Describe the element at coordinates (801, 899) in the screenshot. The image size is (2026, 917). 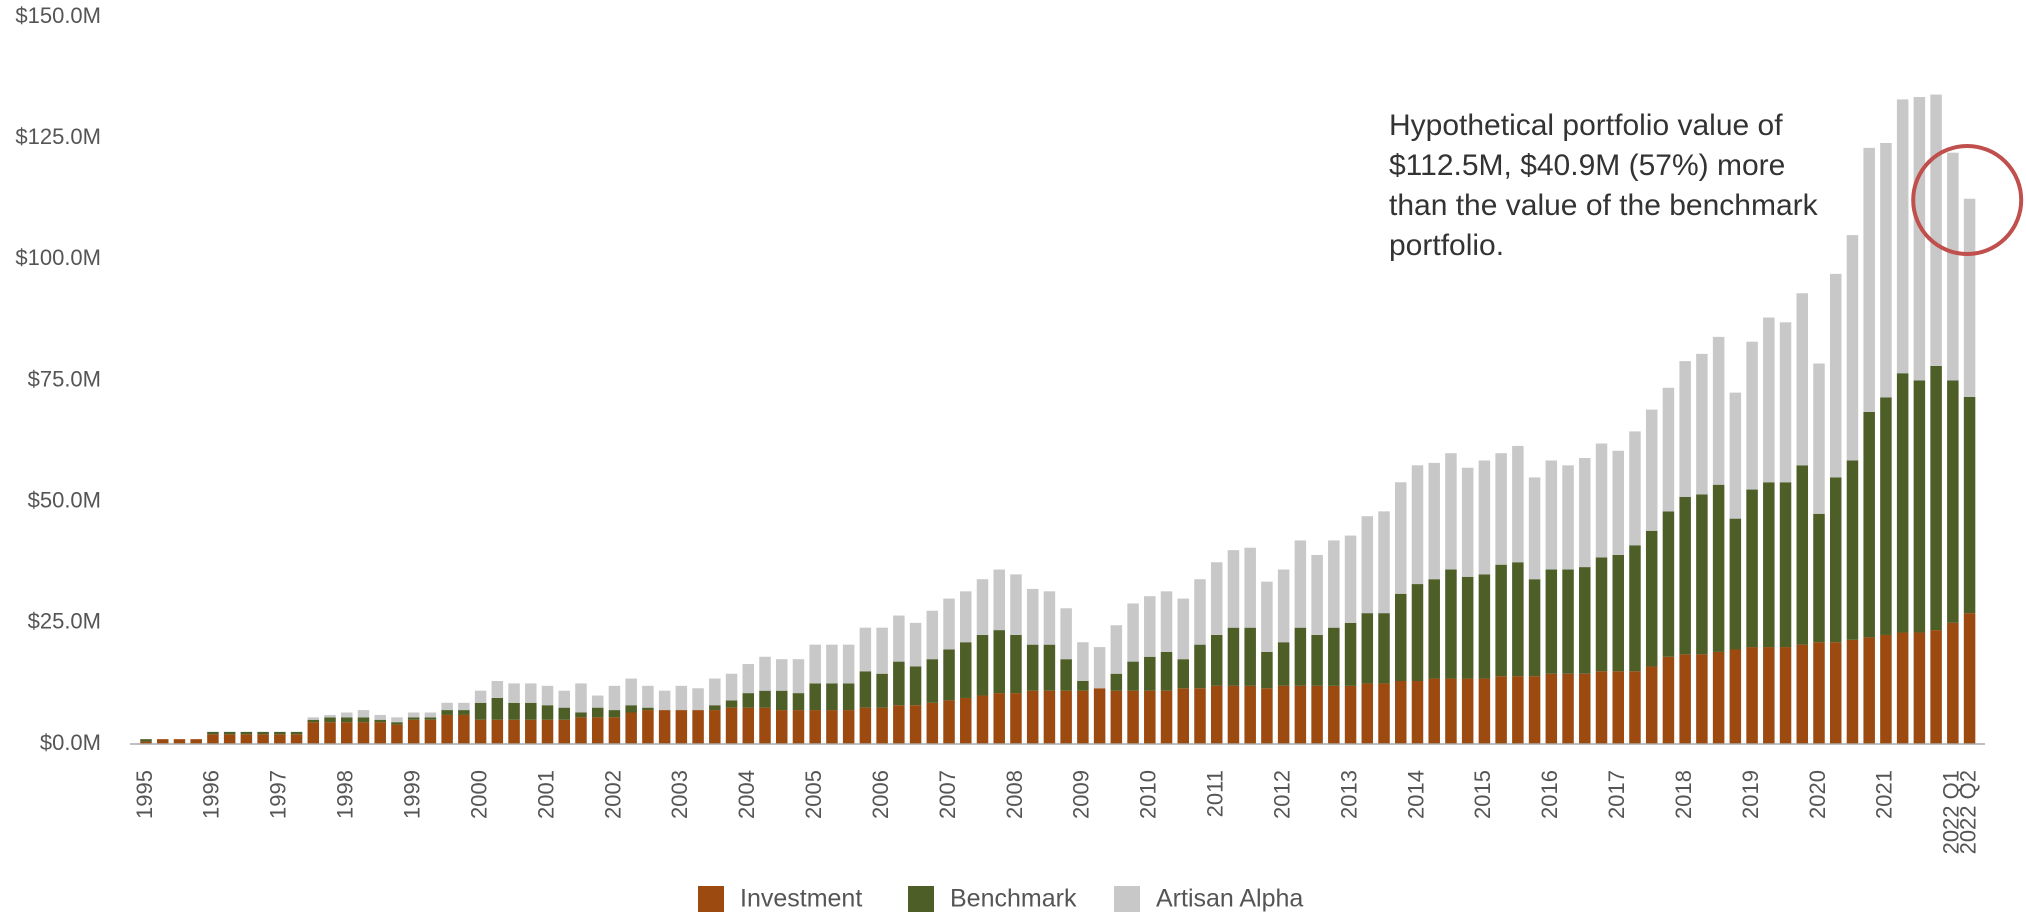
I see `legend-label: Investment` at that location.